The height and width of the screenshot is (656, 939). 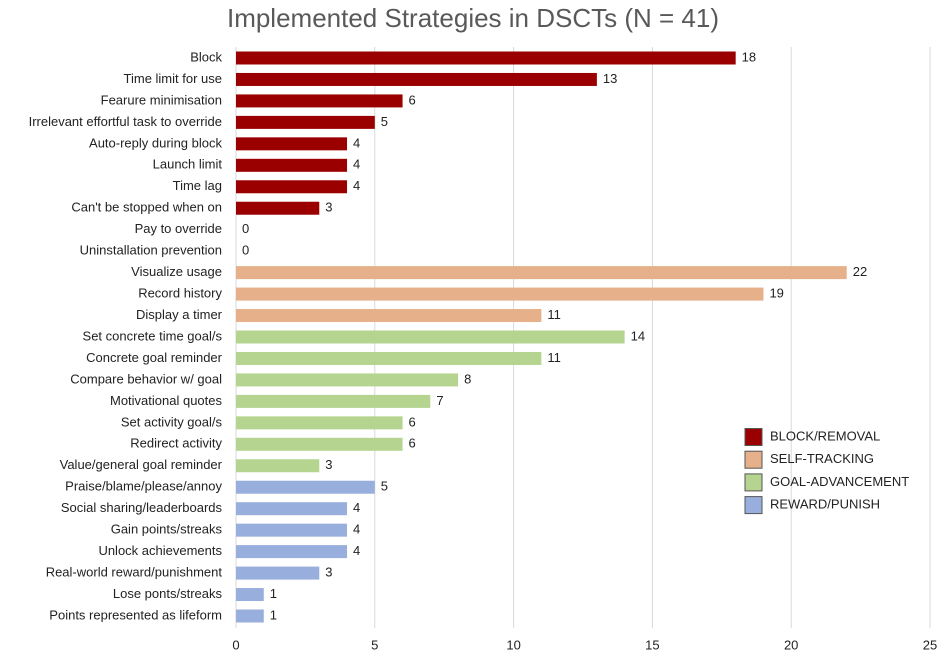 I want to click on legend-label: BLOCK/REMOVAL, so click(x=825, y=435).